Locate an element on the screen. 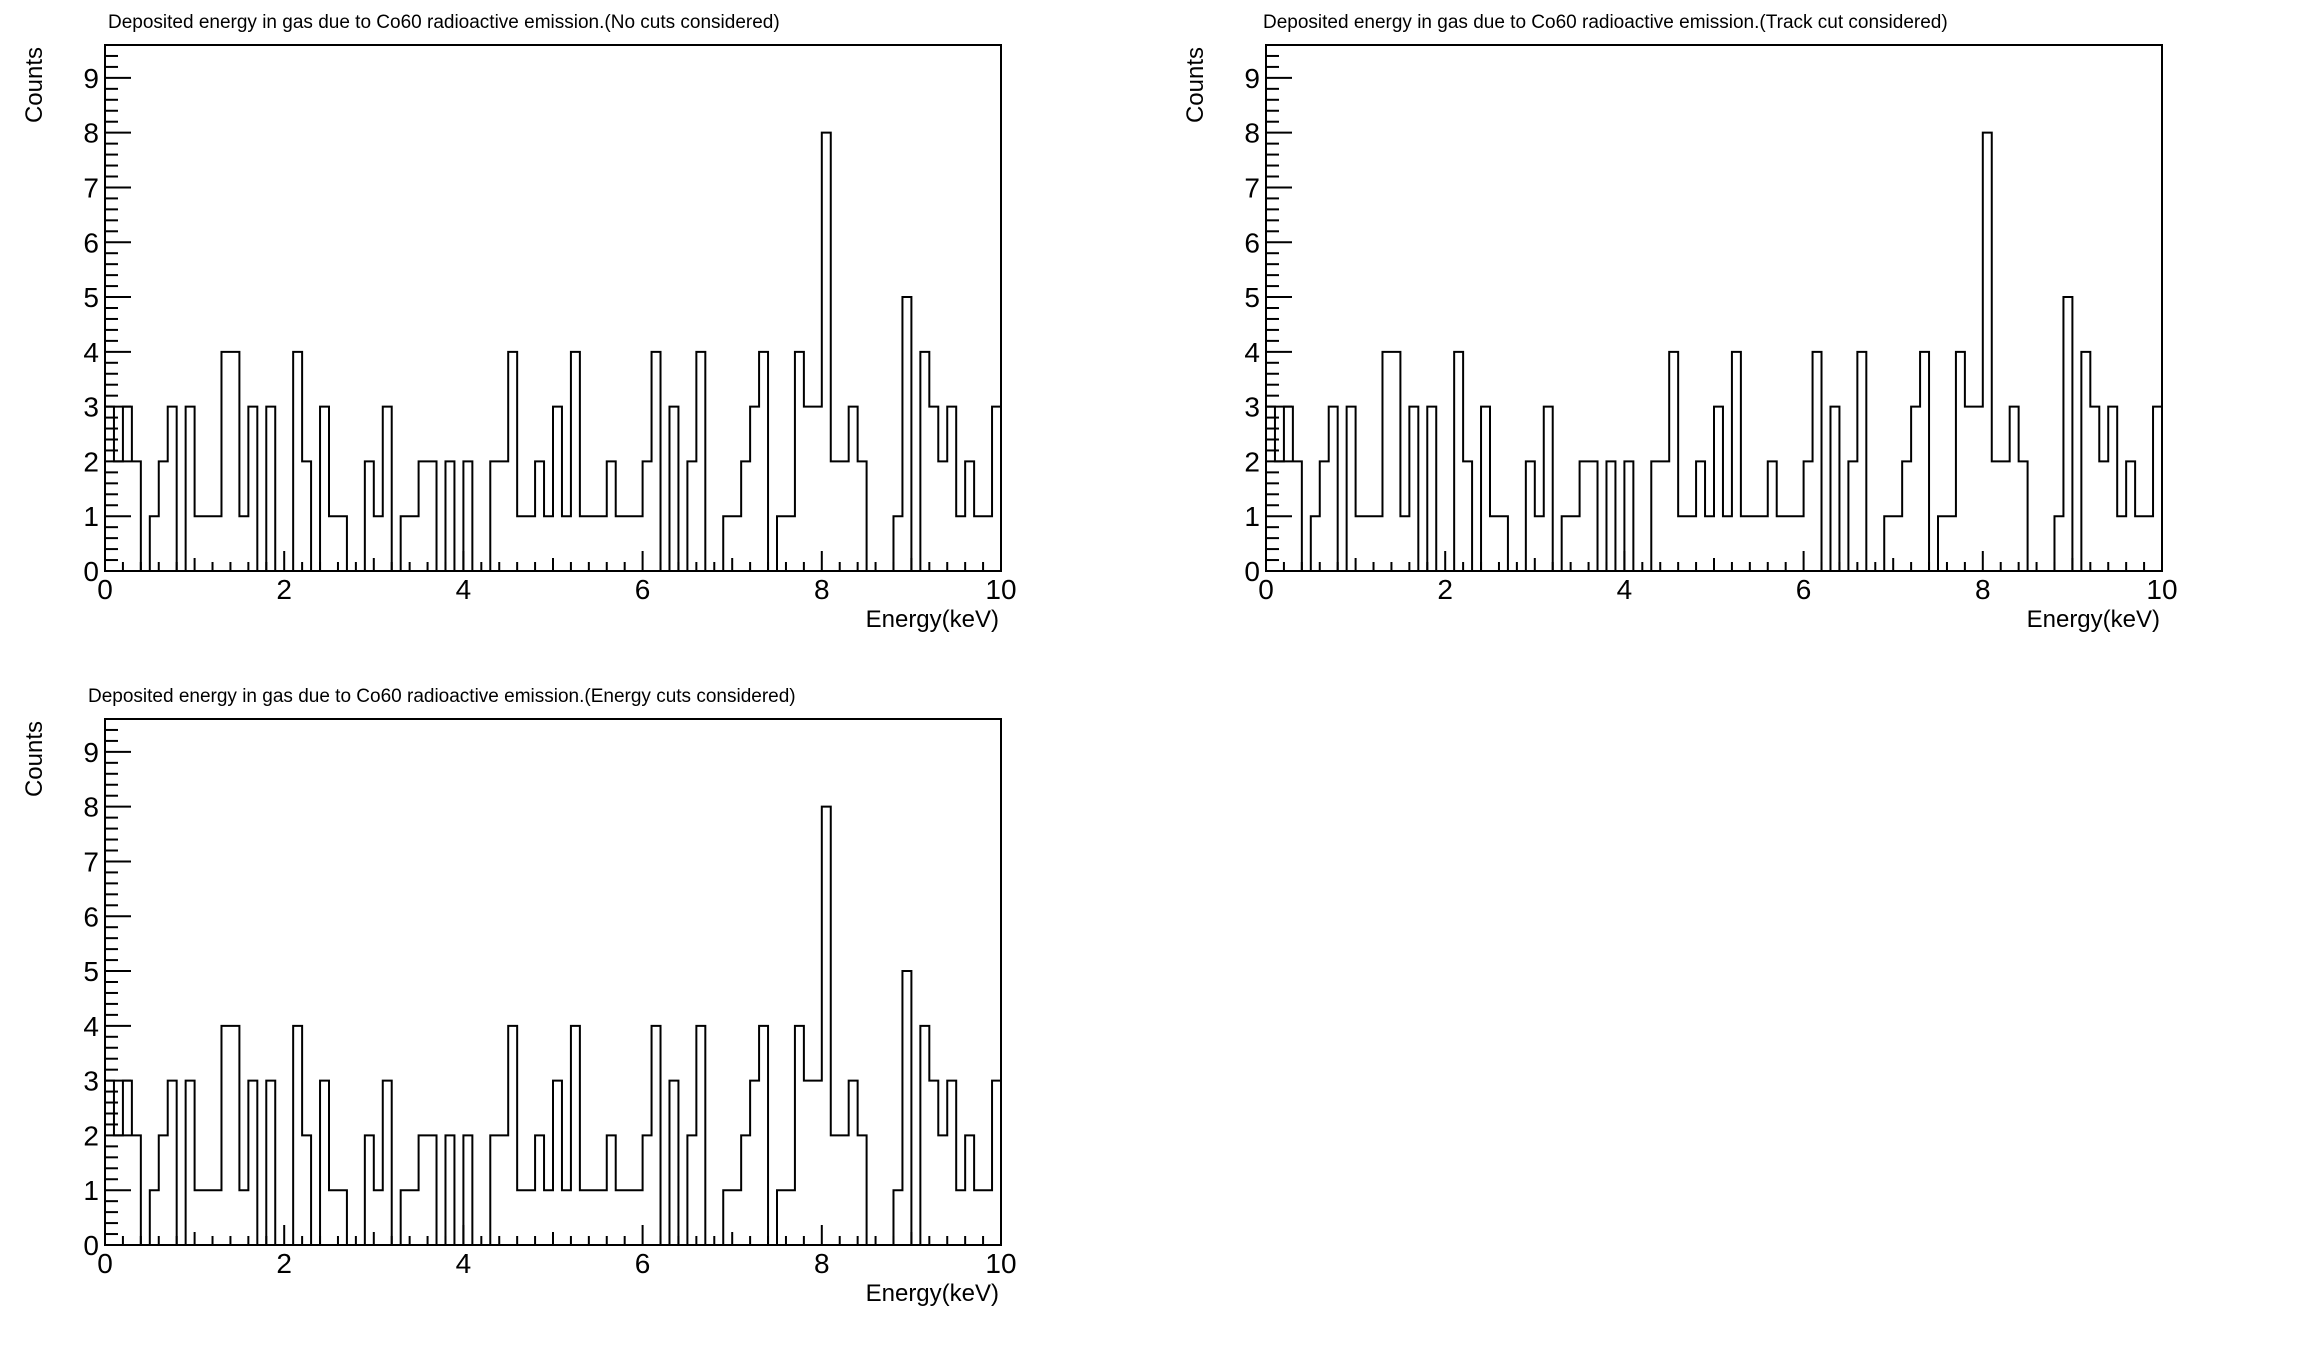 The width and height of the screenshot is (2322, 1348). x-tick-label: 2 is located at coordinates (284, 589).